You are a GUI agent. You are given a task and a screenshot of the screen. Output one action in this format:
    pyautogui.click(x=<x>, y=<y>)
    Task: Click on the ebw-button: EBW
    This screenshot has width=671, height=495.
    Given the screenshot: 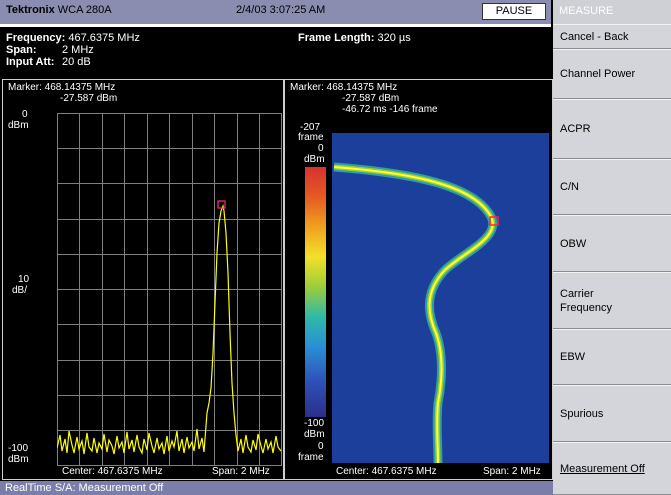 What is the action you would take?
    pyautogui.click(x=612, y=357)
    